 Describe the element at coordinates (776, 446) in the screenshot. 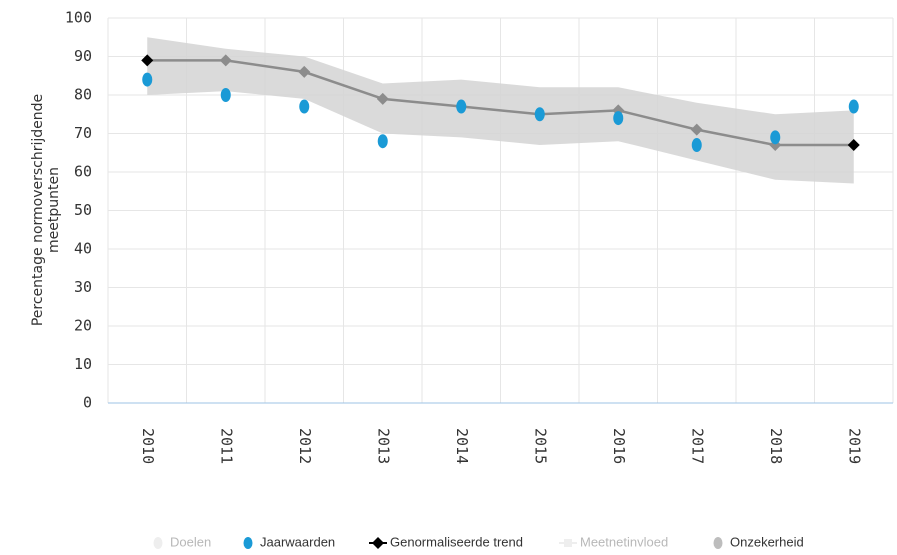

I see `x-tick-label: 2018` at that location.